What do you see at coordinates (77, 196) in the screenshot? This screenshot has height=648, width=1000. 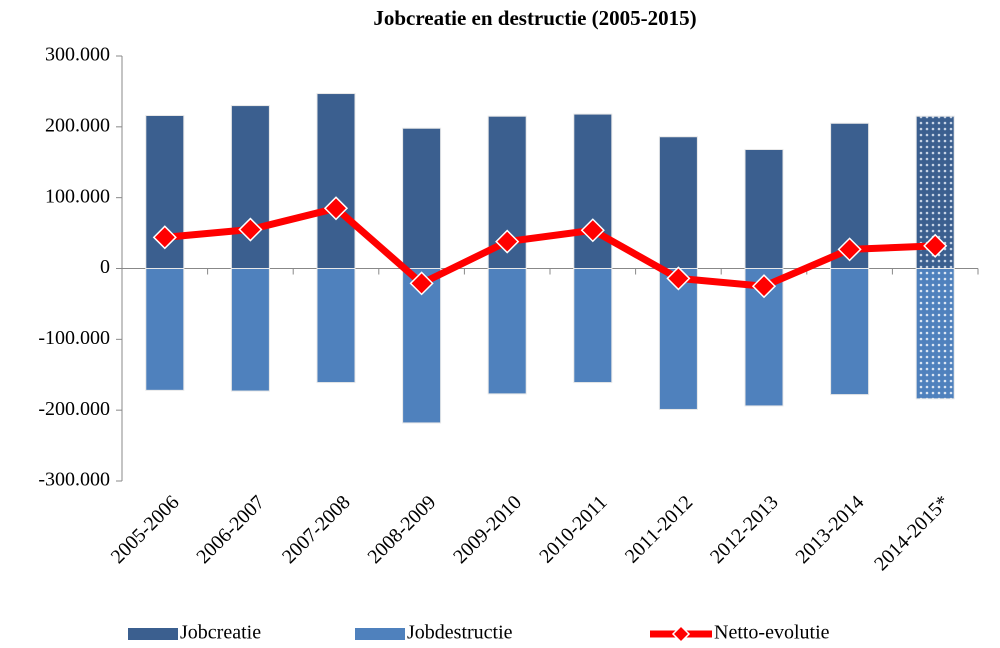 I see `y-tick-label: 100.000` at bounding box center [77, 196].